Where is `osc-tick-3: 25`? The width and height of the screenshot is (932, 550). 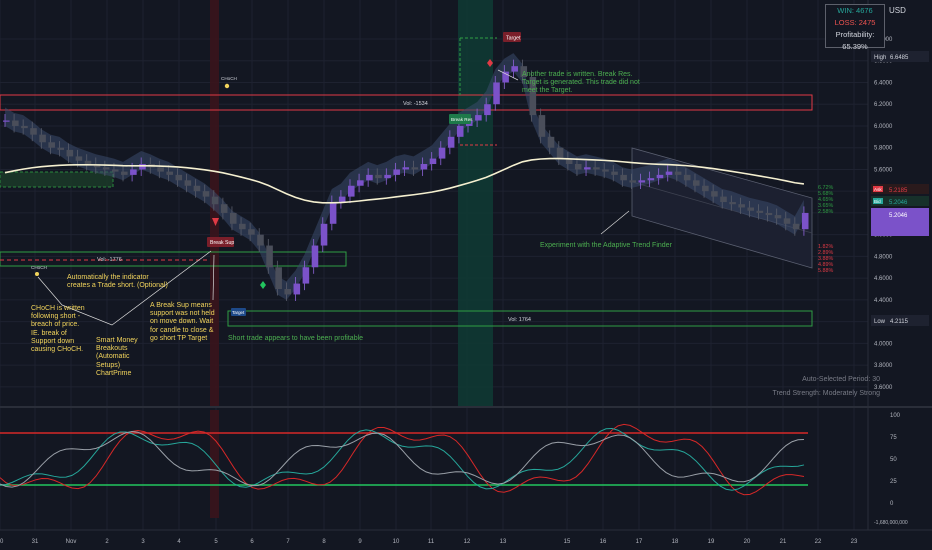
osc-tick-3: 25 is located at coordinates (893, 482).